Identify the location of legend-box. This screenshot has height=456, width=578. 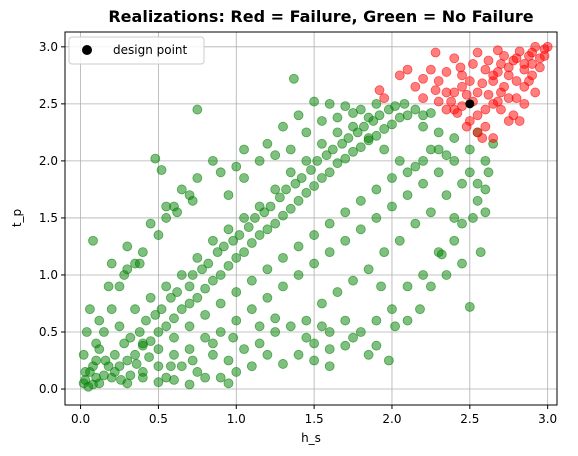
(136, 50).